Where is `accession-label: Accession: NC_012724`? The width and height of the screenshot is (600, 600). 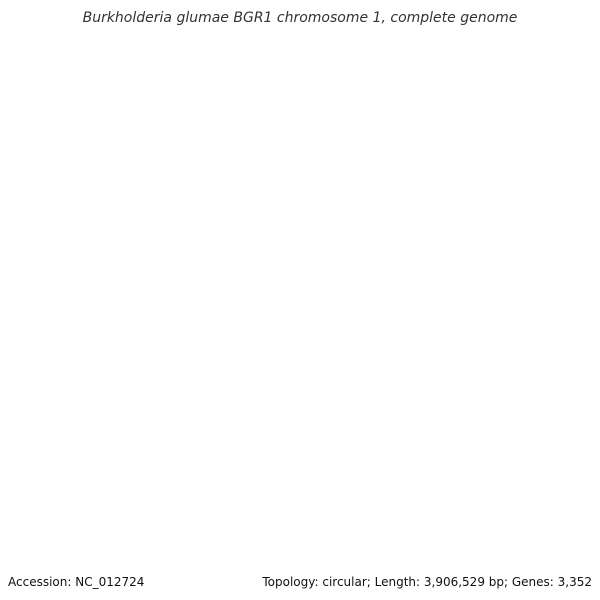 accession-label: Accession: NC_012724 is located at coordinates (76, 582).